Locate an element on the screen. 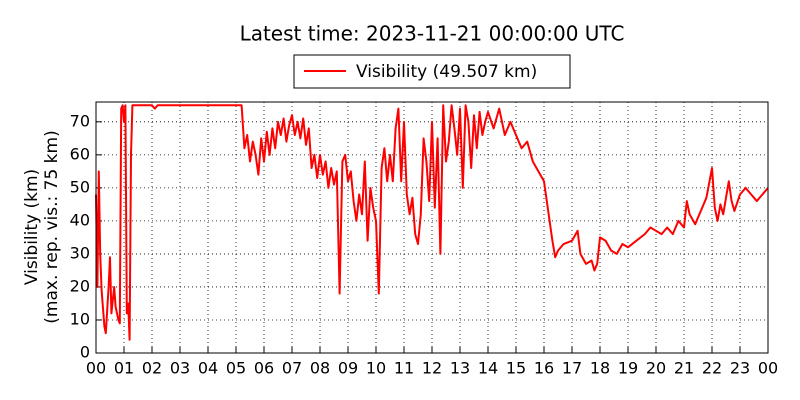  y-tick-label: 20 is located at coordinates (80, 285).